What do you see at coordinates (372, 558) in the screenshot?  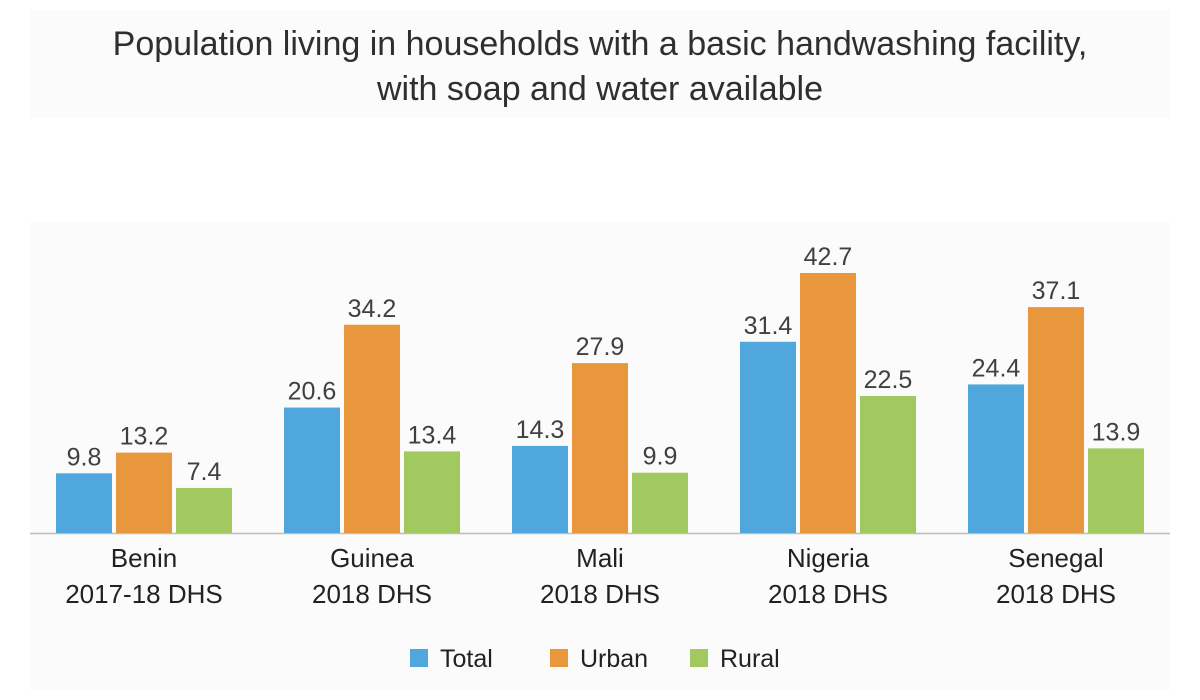 I see `x-tick-label-guinea-line-1: Guinea` at bounding box center [372, 558].